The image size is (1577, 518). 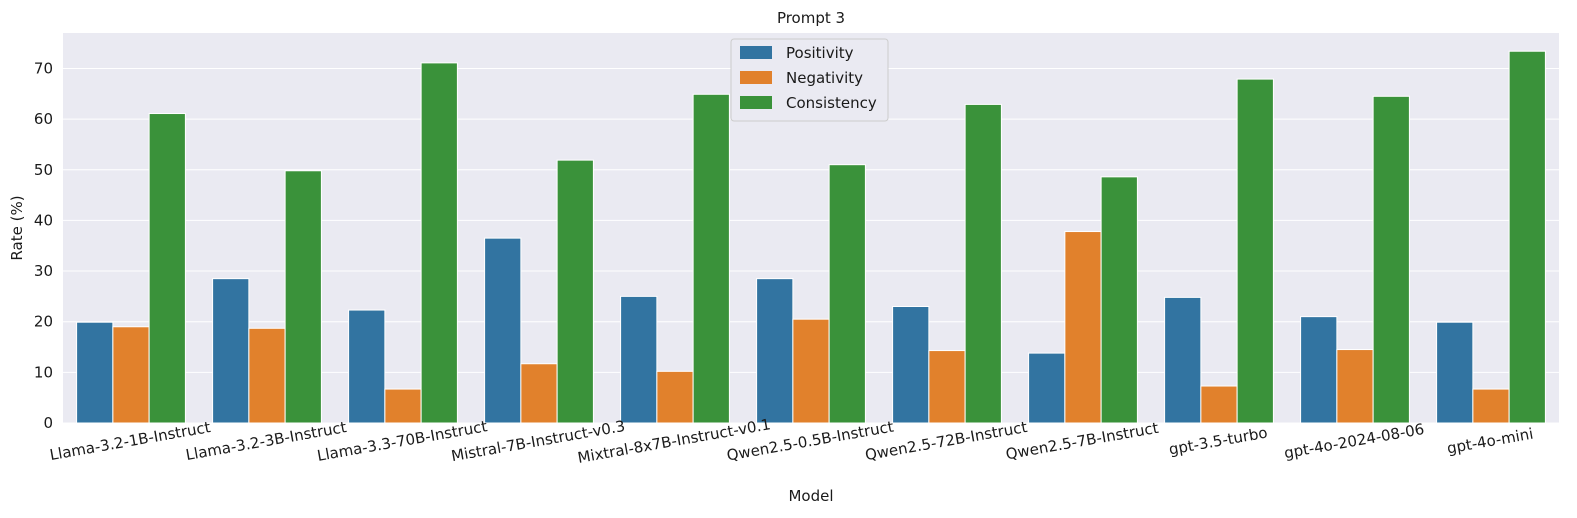 I want to click on x-tick-label: Qwen2.5-7B-Instruct, so click(x=1082, y=441).